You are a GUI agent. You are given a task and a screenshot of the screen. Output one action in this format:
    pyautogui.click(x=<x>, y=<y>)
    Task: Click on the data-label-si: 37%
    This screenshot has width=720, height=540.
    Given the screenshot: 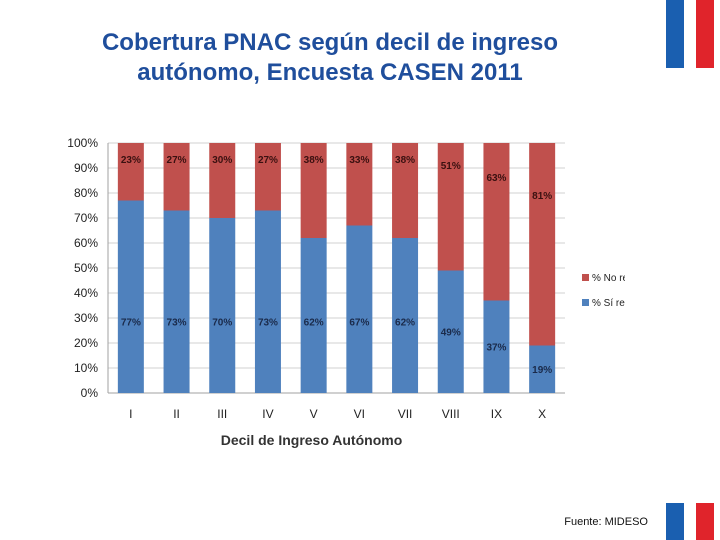 What is the action you would take?
    pyautogui.click(x=496, y=348)
    